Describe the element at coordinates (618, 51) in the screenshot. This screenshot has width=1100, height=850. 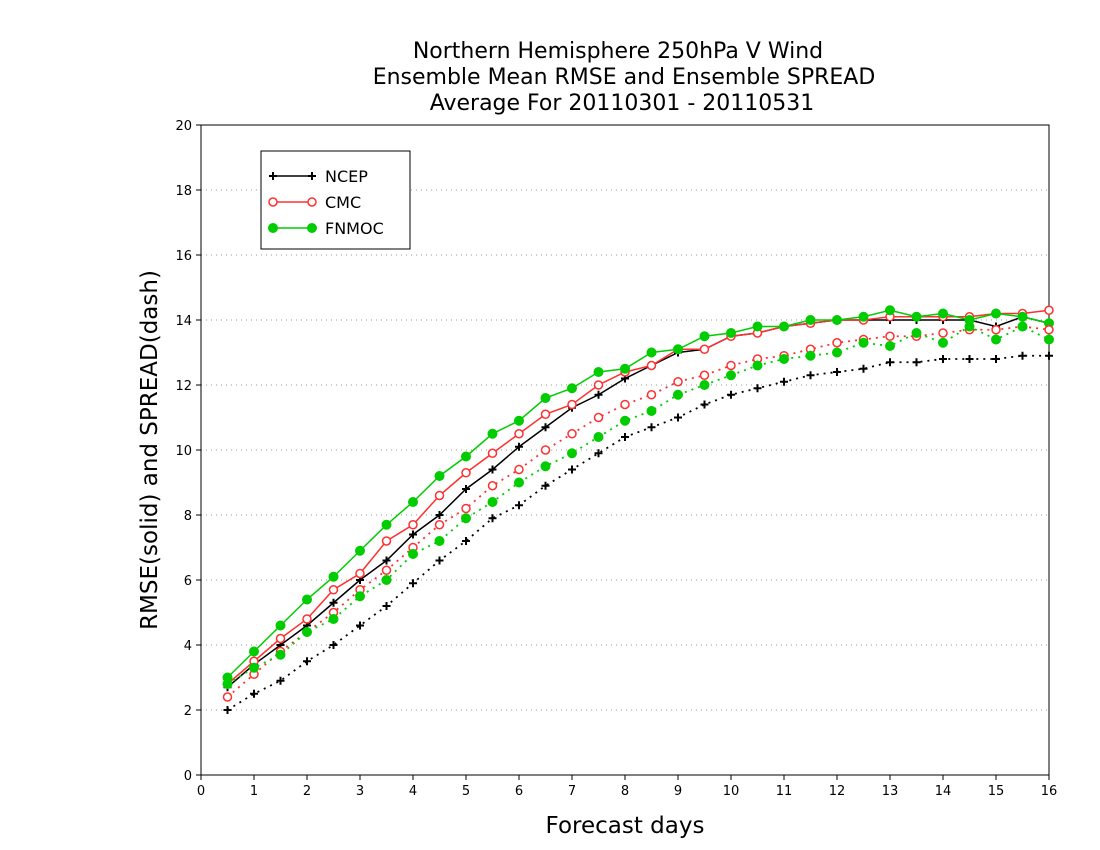
I see `chart-title-line-1: Northern Hemisphere 250hPa V Wind` at that location.